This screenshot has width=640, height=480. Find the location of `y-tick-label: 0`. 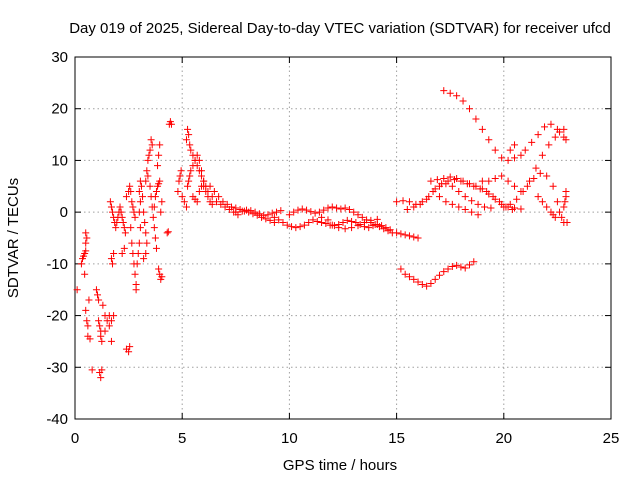

y-tick-label: 0 is located at coordinates (64, 212).